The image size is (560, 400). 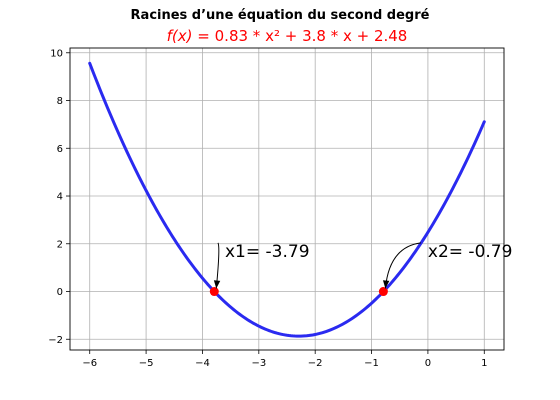 What do you see at coordinates (146, 363) in the screenshot?
I see `x-tick-label: −5` at bounding box center [146, 363].